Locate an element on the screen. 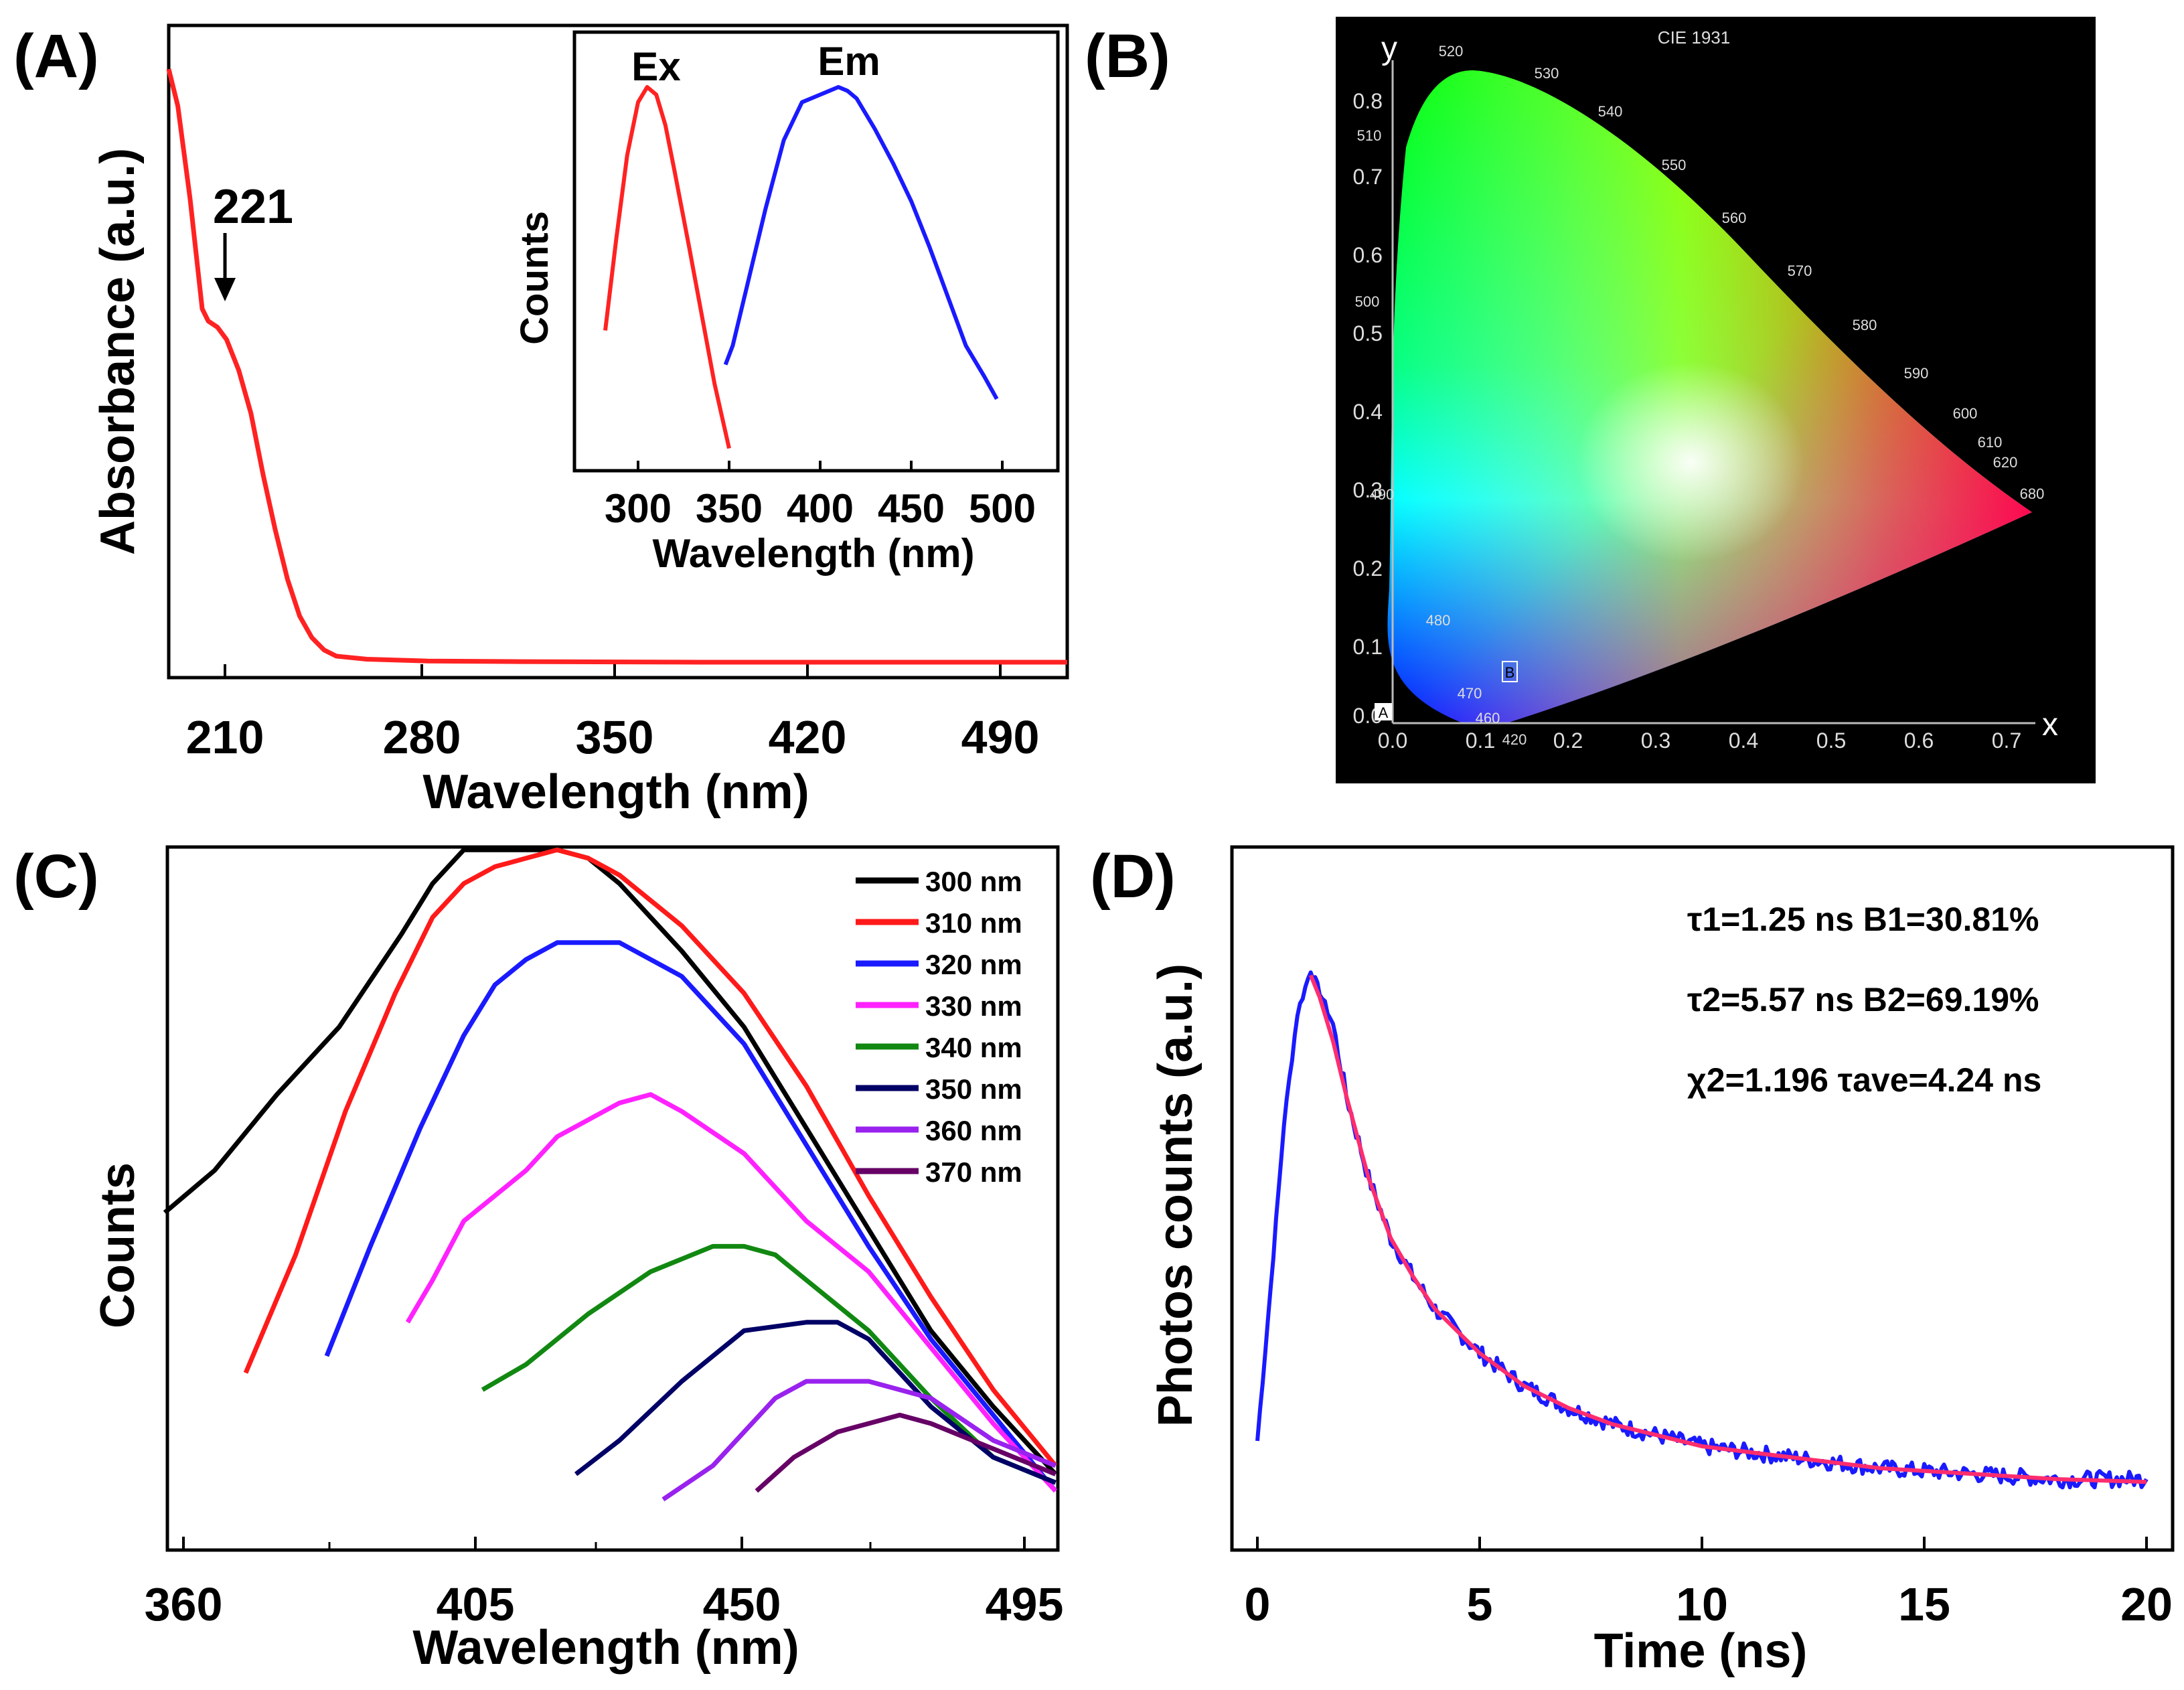 The image size is (2184, 1690). legend-label-360: 360 nm is located at coordinates (973, 1130).